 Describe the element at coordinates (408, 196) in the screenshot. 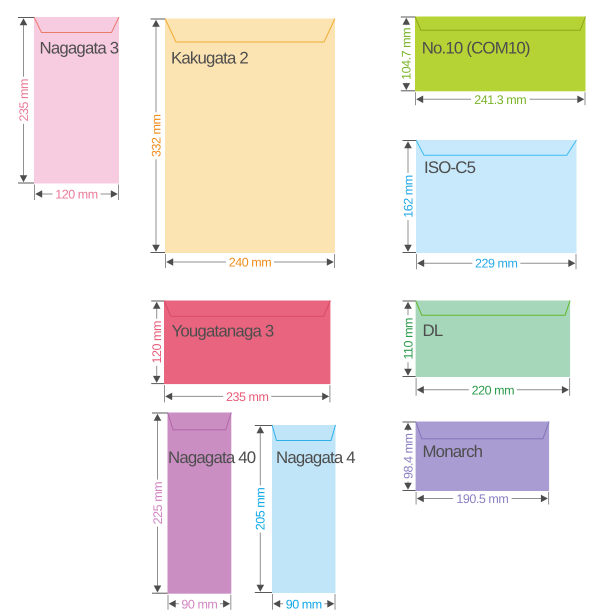

I see `svg-text: 162 mm` at that location.